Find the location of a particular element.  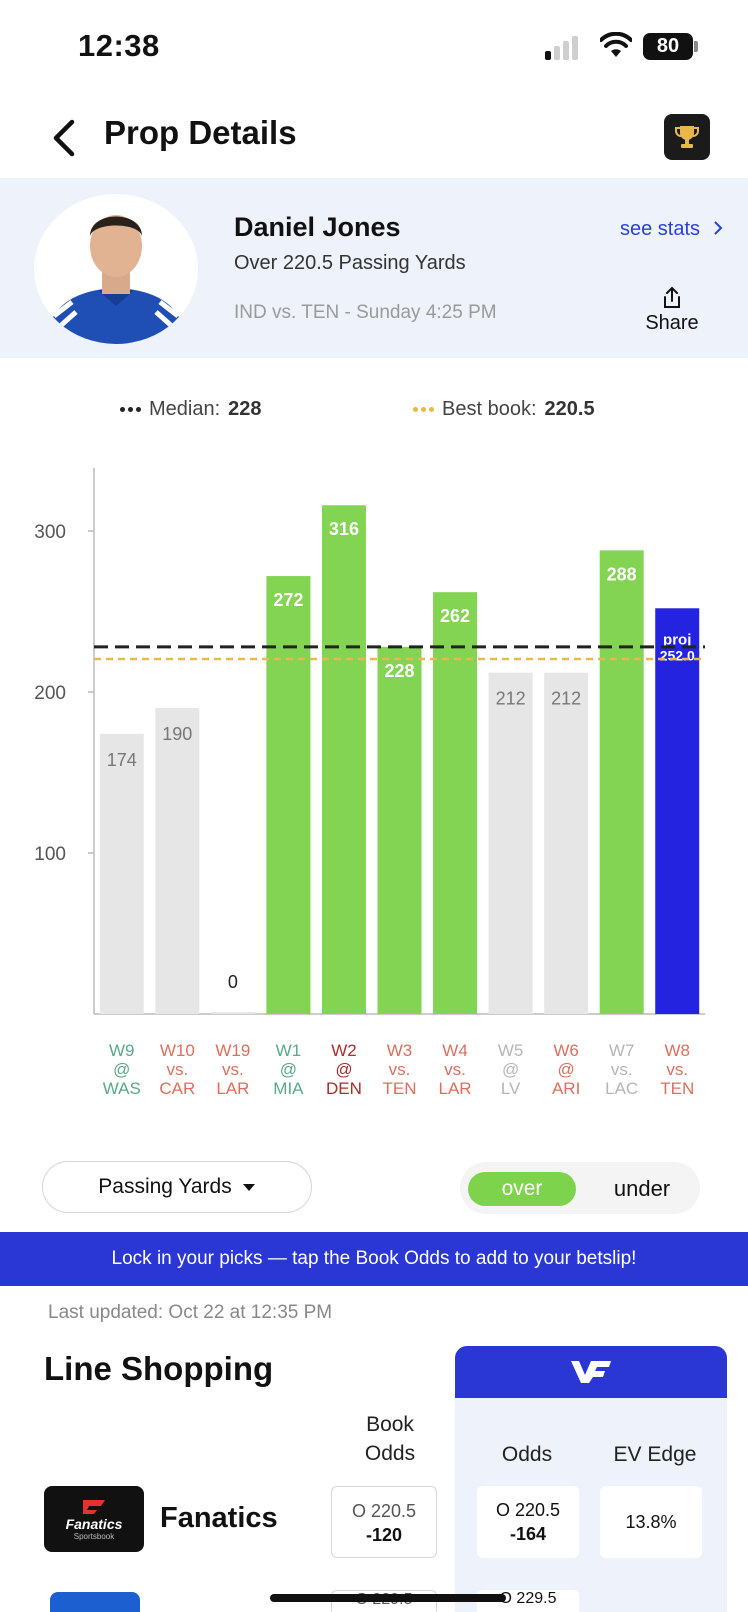

fanatics-logo-sub: Sportsbook is located at coordinates (94, 1536).